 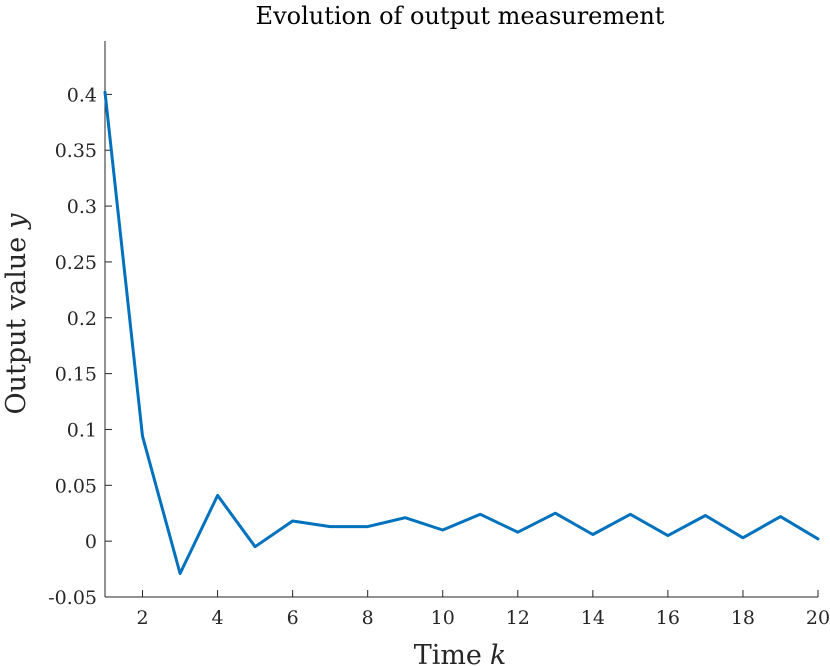 I want to click on y-tick-label: 0.25, so click(x=76, y=263).